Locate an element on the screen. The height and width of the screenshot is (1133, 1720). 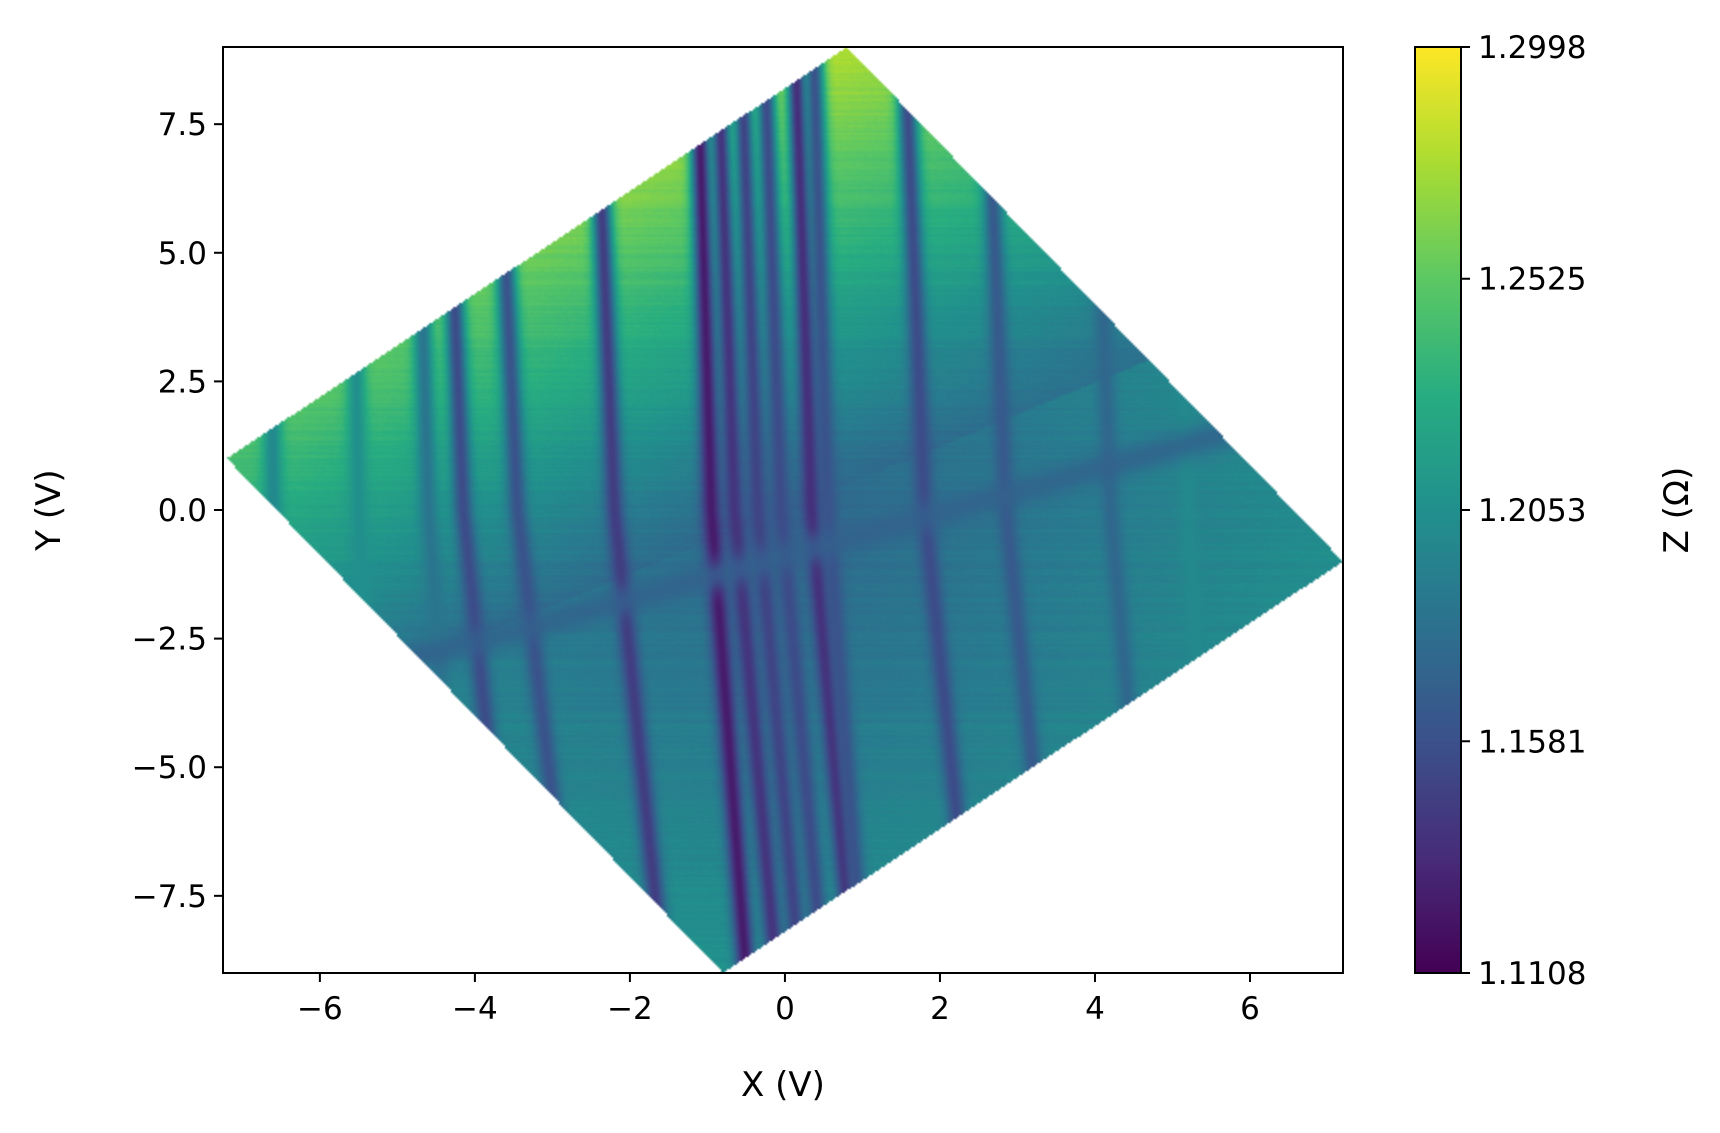
colorbar is located at coordinates (1438, 510).